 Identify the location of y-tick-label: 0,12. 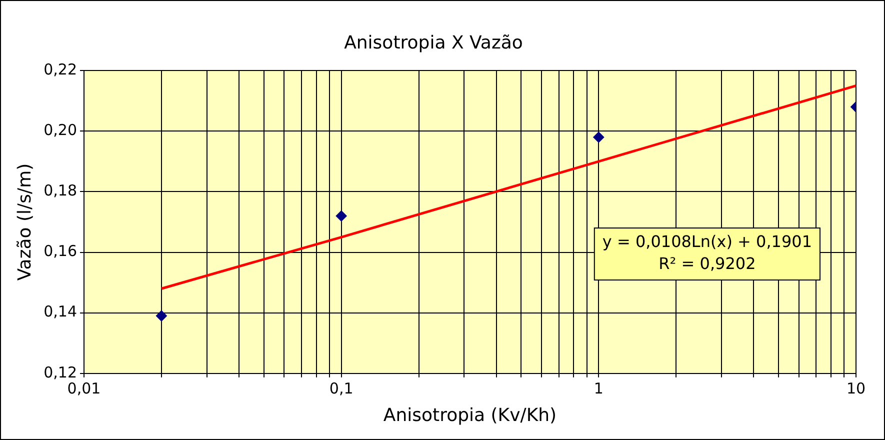
(60, 372).